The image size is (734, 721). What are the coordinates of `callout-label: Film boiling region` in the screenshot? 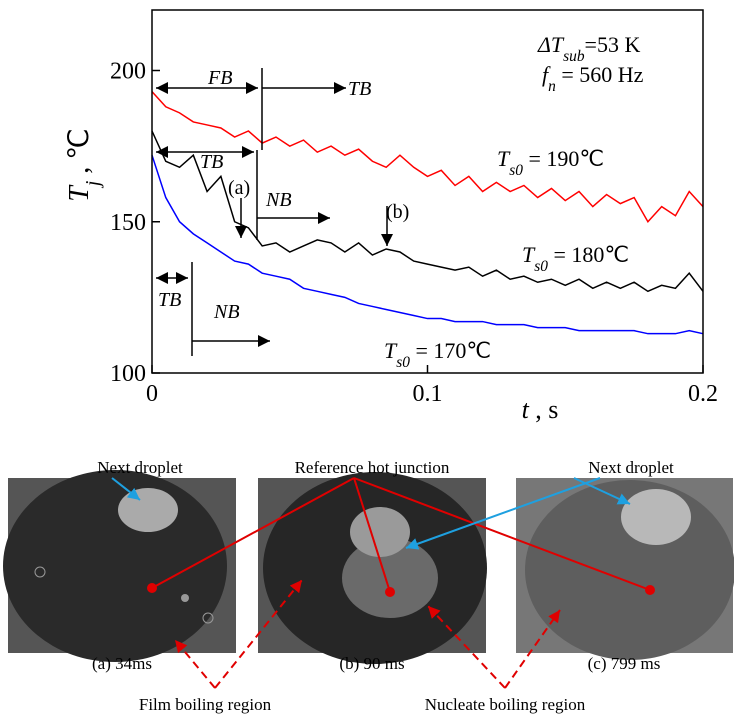 It's located at (205, 704).